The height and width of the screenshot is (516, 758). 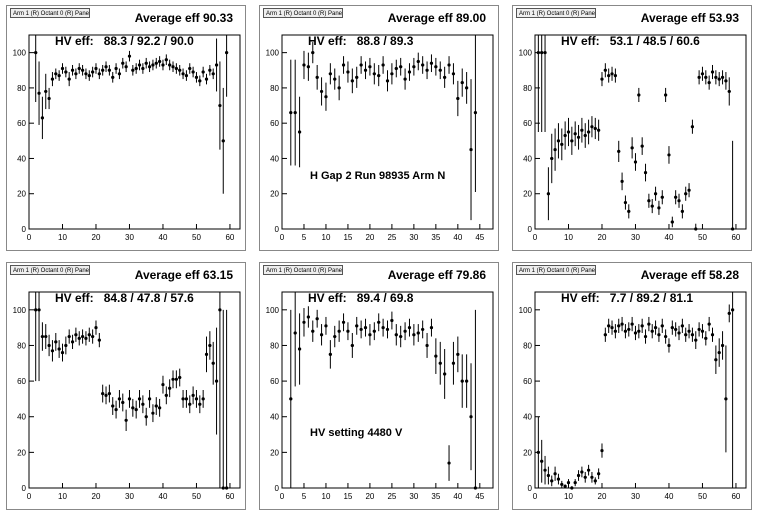 I want to click on chart-title: Average eff 53.93, so click(x=689, y=18).